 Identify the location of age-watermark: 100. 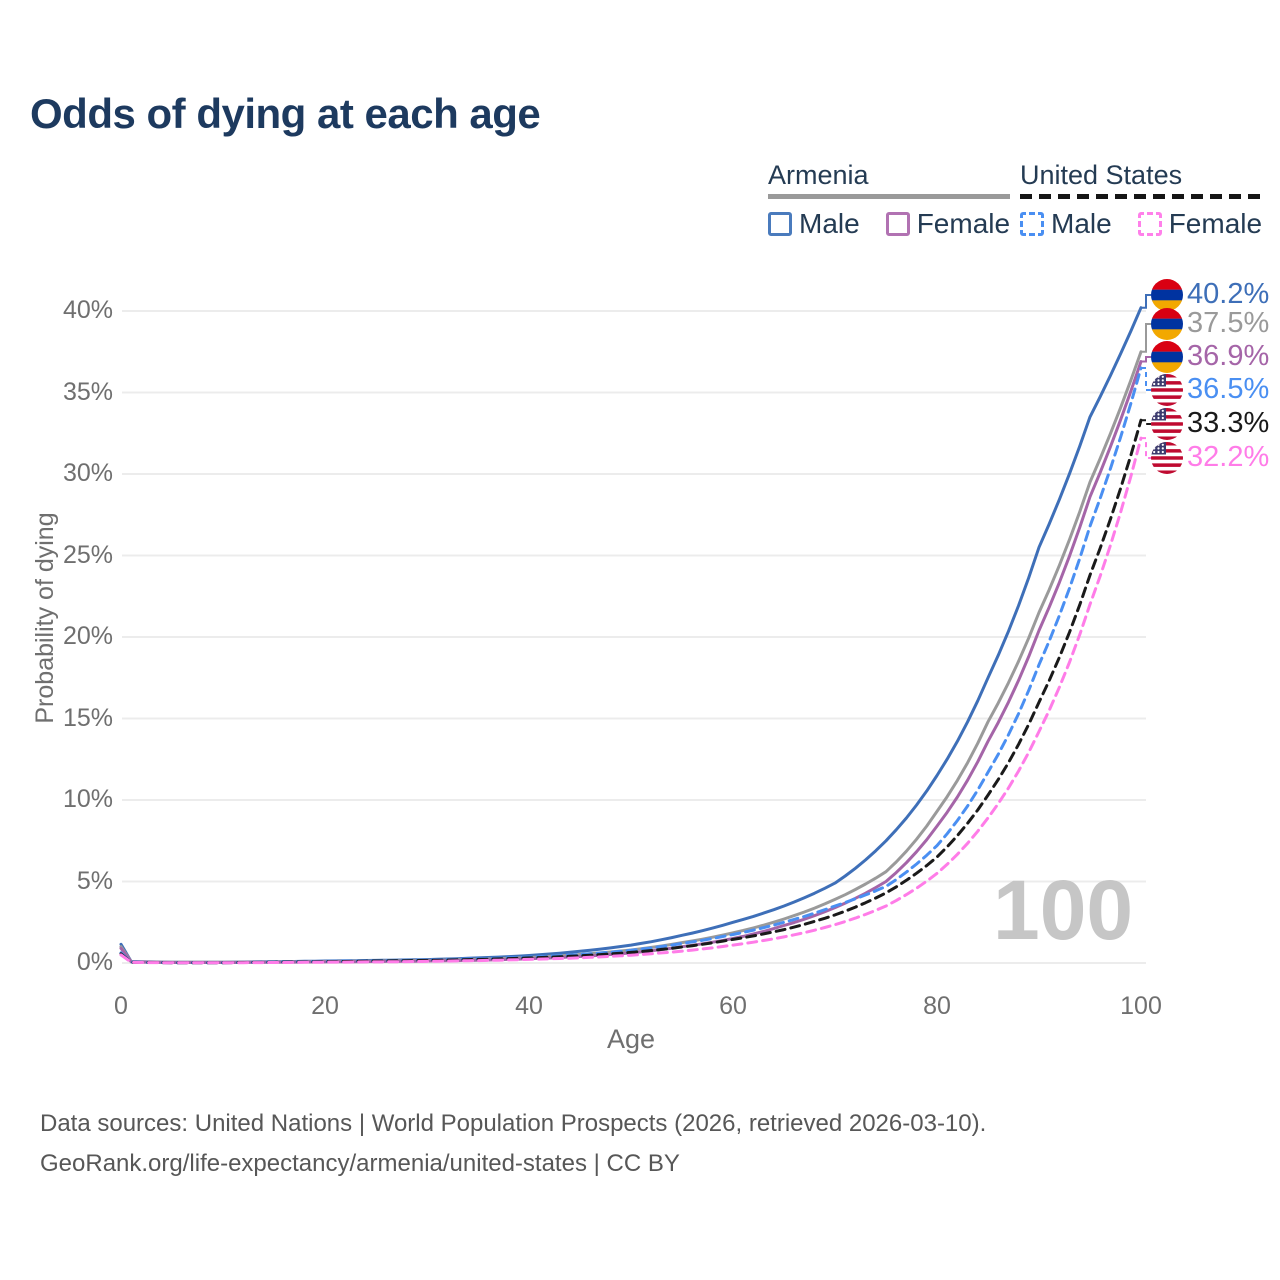
(1063, 910).